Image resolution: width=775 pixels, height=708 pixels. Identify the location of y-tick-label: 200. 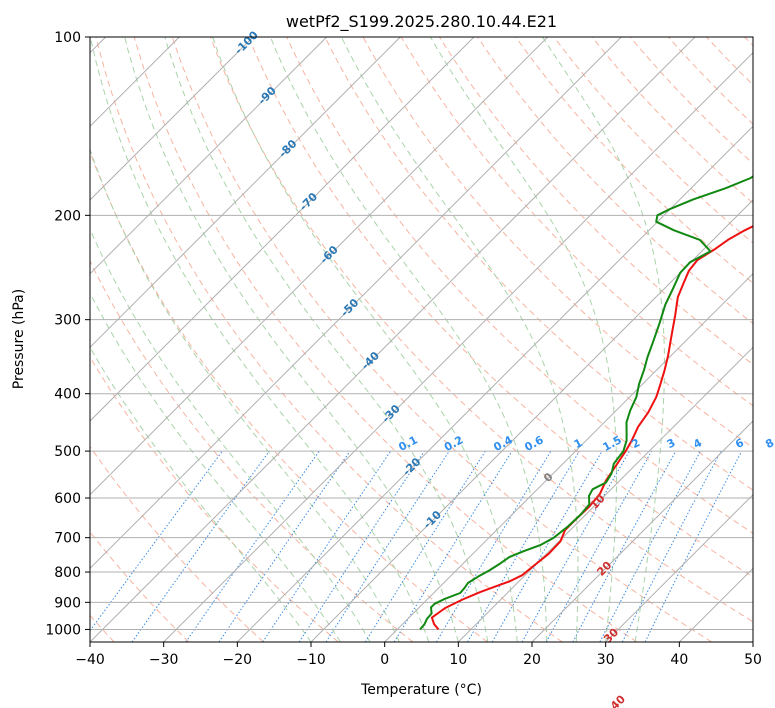
(67, 216).